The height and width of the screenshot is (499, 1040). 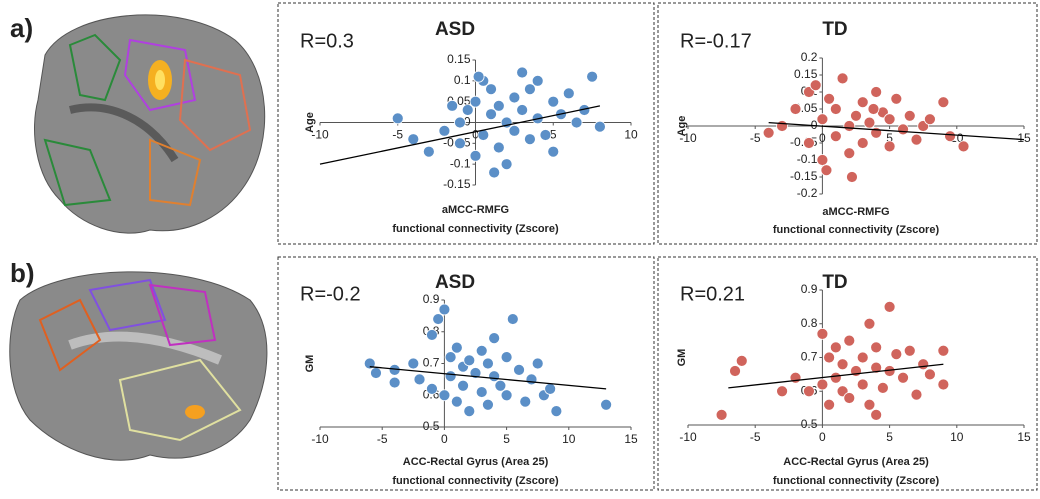 I want to click on chart-title: ASD, so click(x=455, y=29).